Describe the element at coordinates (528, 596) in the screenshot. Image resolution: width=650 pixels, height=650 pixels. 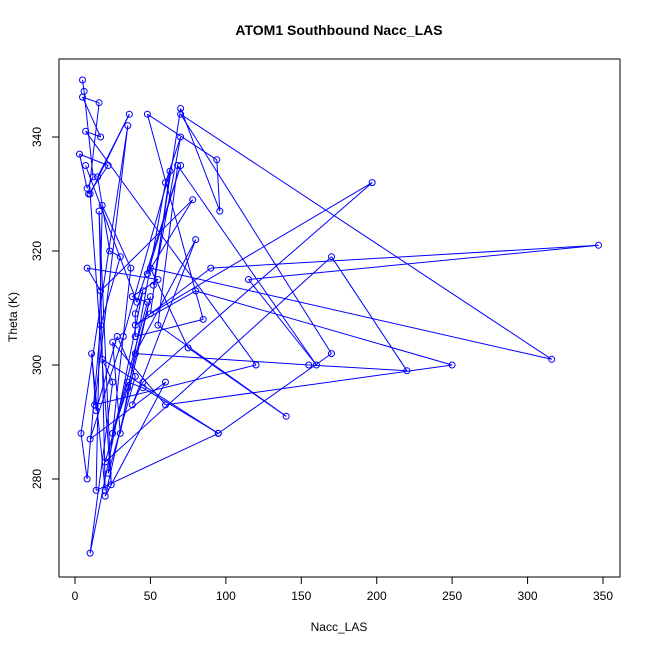
I see `x-tick-label: 300` at that location.